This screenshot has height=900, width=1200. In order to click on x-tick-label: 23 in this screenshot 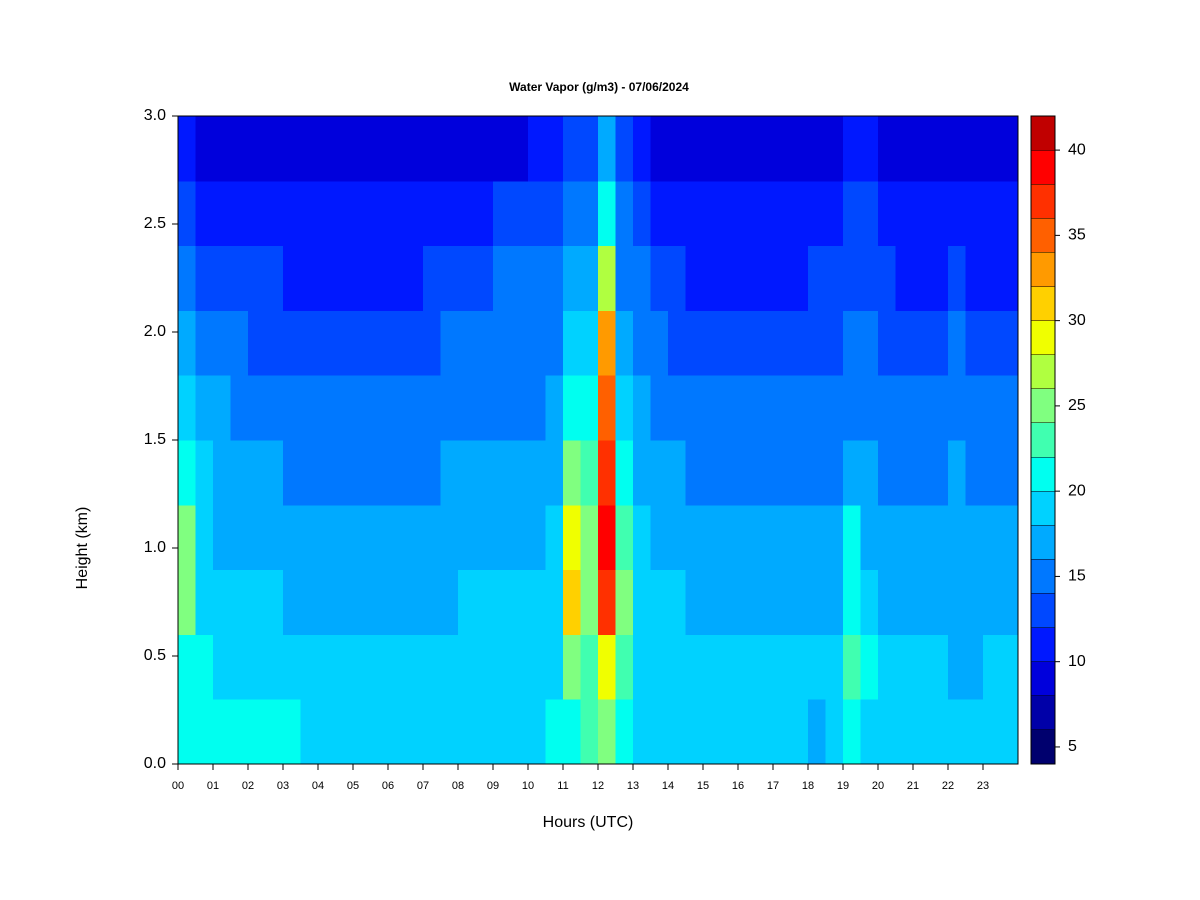, I will do `click(983, 786)`.